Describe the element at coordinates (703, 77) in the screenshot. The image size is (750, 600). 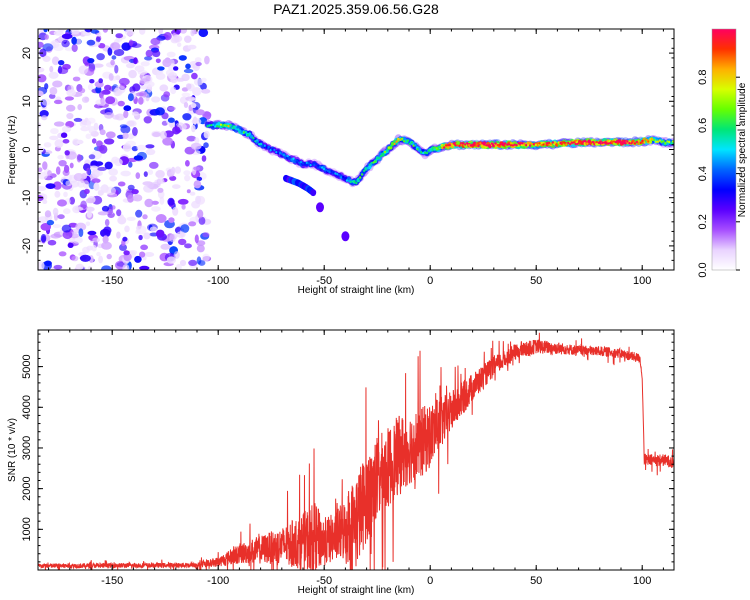
I see `colorbar-tick-label: 0.8` at that location.